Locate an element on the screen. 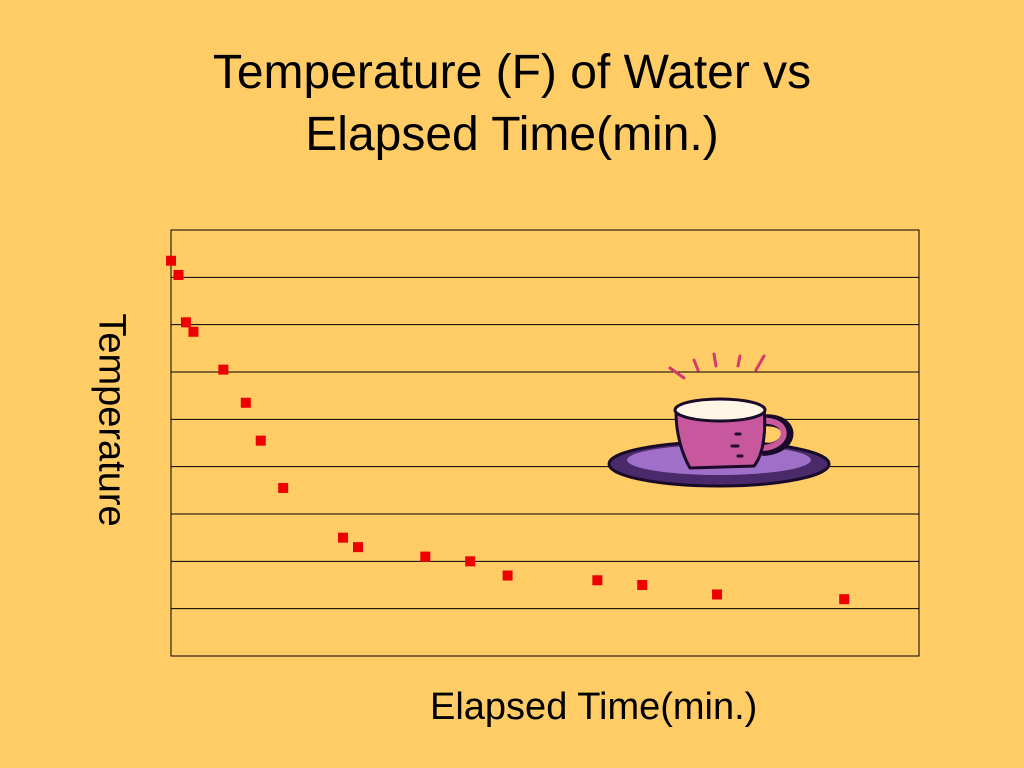  chart-title-line-2: Elapsed Time(min.) is located at coordinates (512, 134).